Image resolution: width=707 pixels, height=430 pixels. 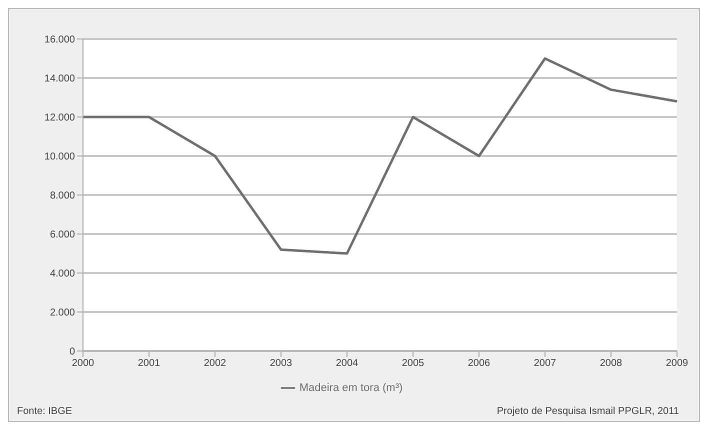 I want to click on y-tick-label: 14.000, so click(x=60, y=79).